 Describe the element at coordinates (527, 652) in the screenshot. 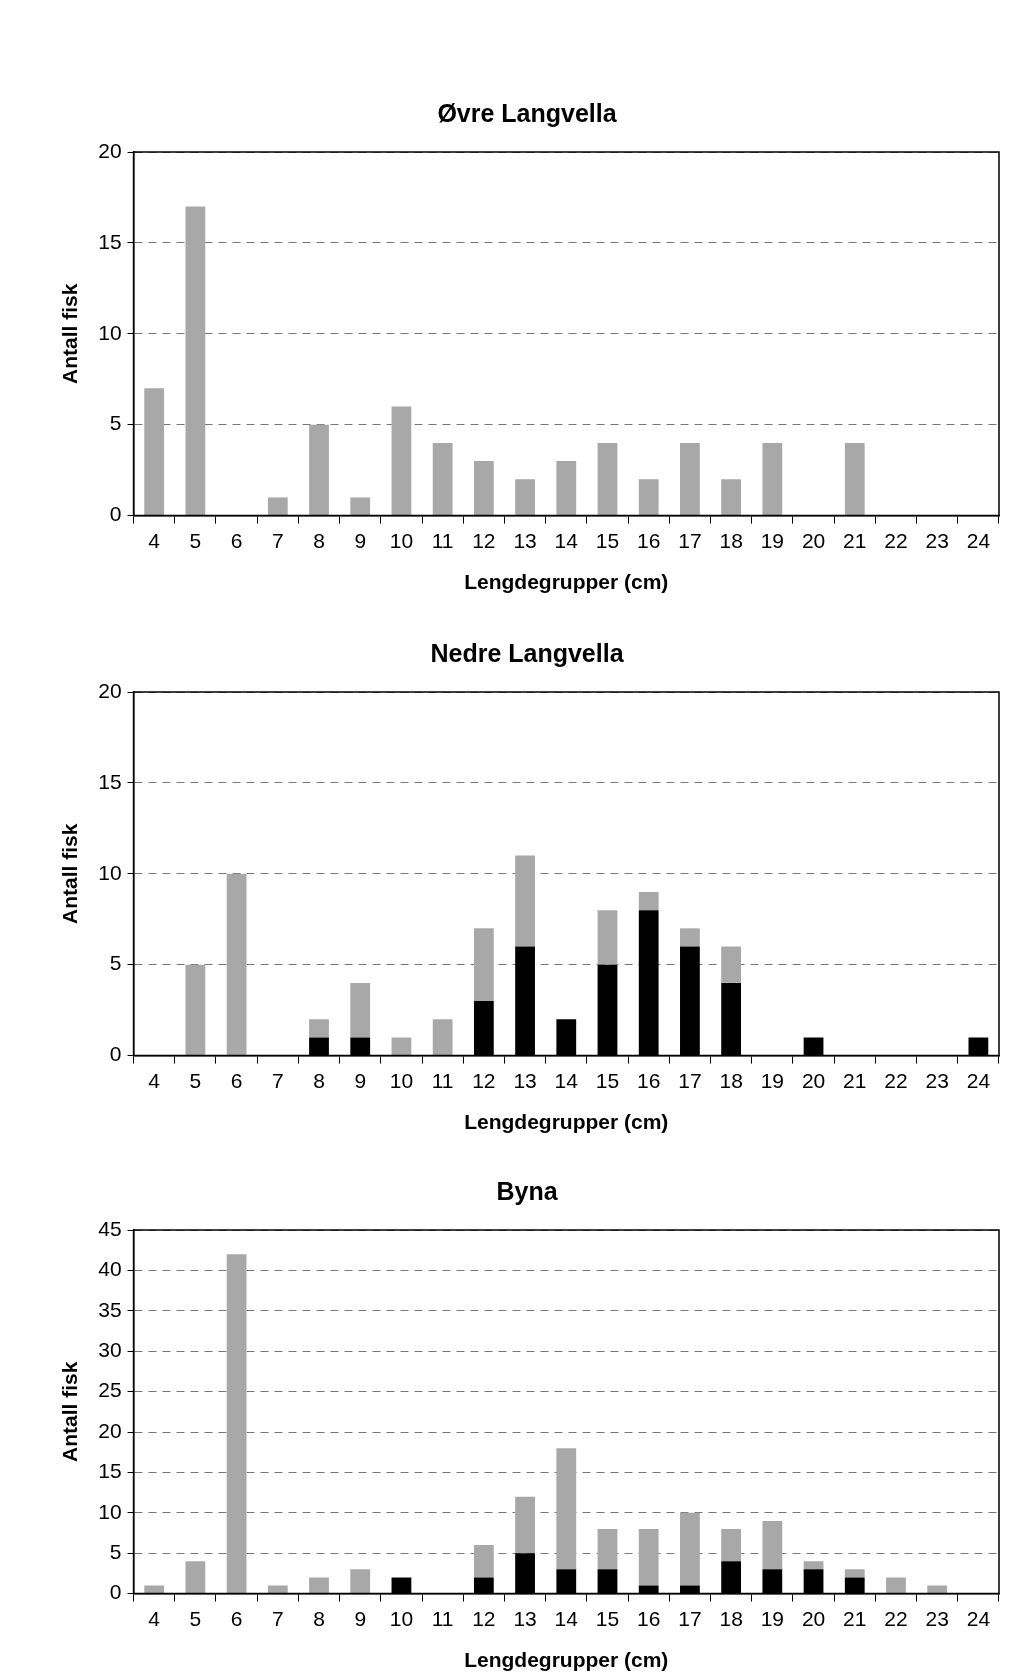

I see `chart-title: Nedre Langvella` at that location.